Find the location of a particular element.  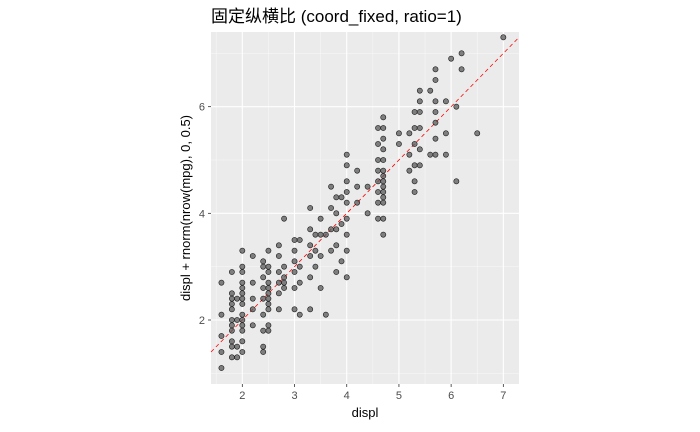

y-axis-title: displ + rnorm(nrow(mpg), 0, 0.5) is located at coordinates (185, 208).